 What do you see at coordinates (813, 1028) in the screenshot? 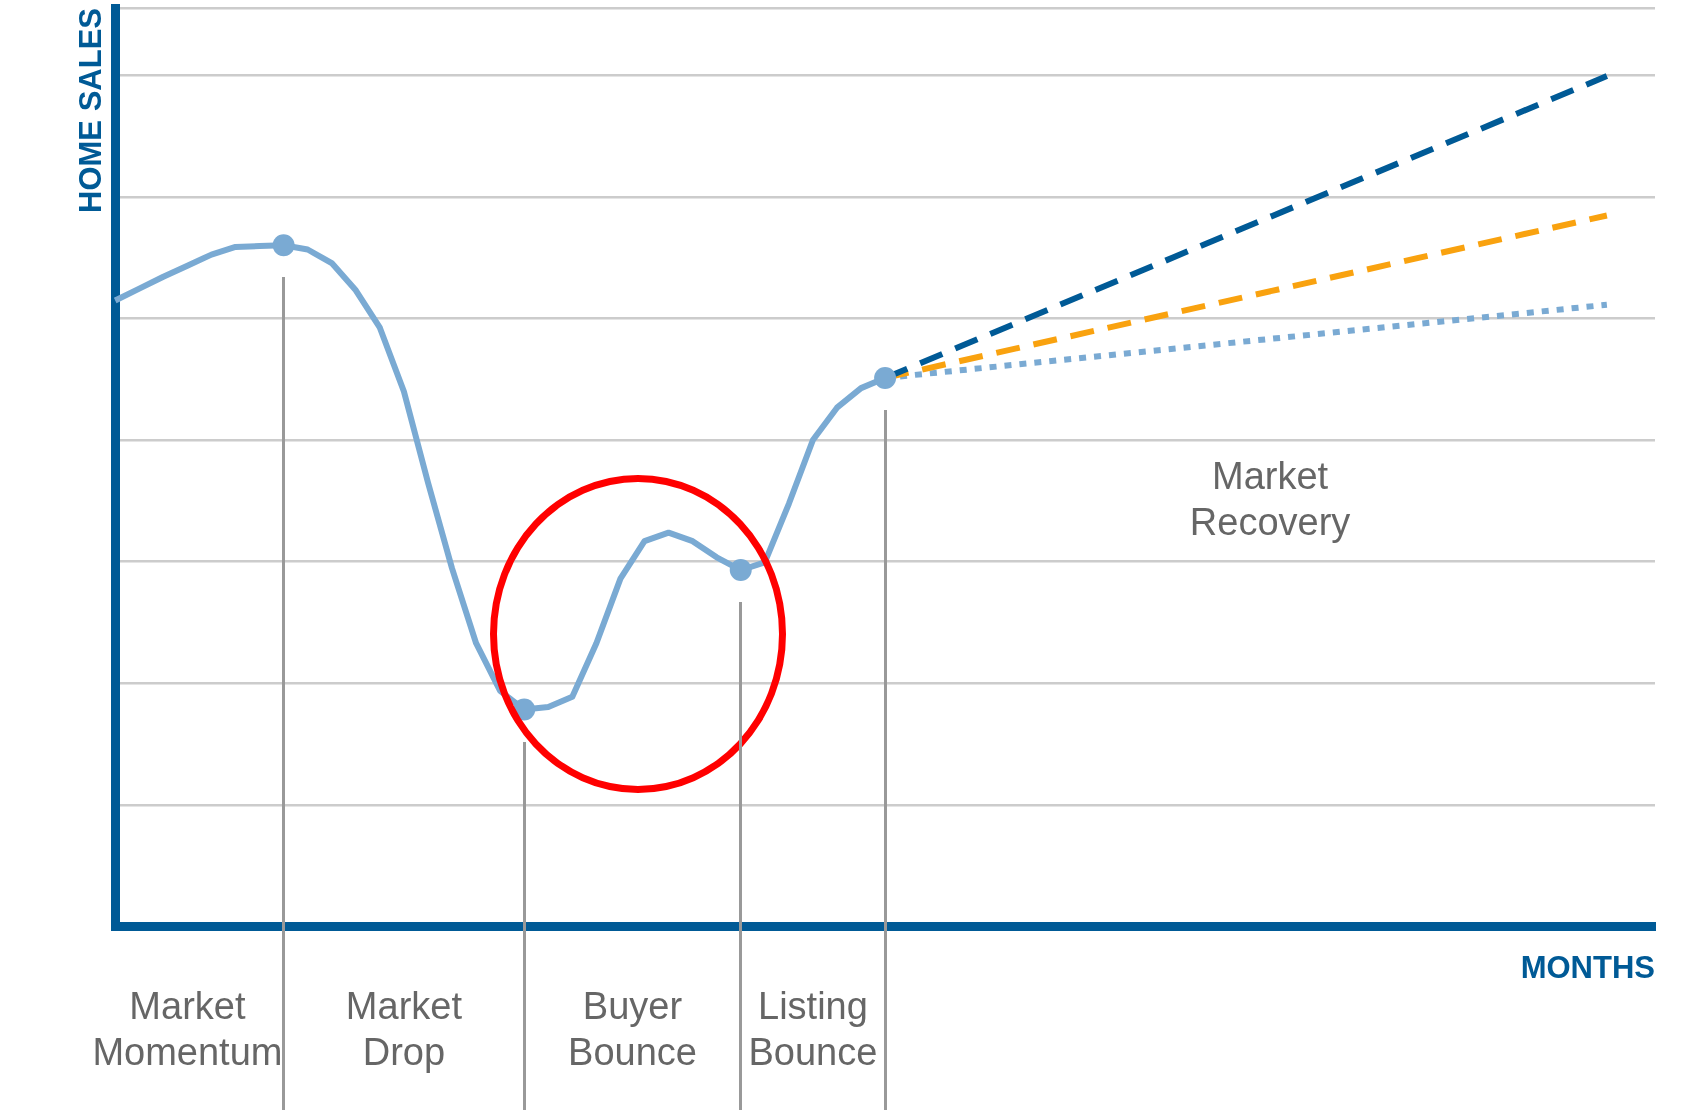
I see `text: Listing Bounce` at bounding box center [813, 1028].